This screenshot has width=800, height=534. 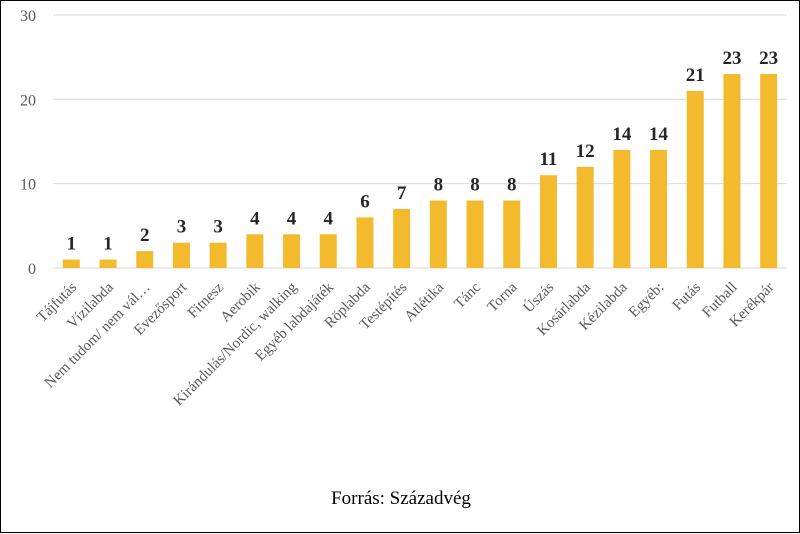 I want to click on y-tick-label: 20, so click(x=28, y=100).